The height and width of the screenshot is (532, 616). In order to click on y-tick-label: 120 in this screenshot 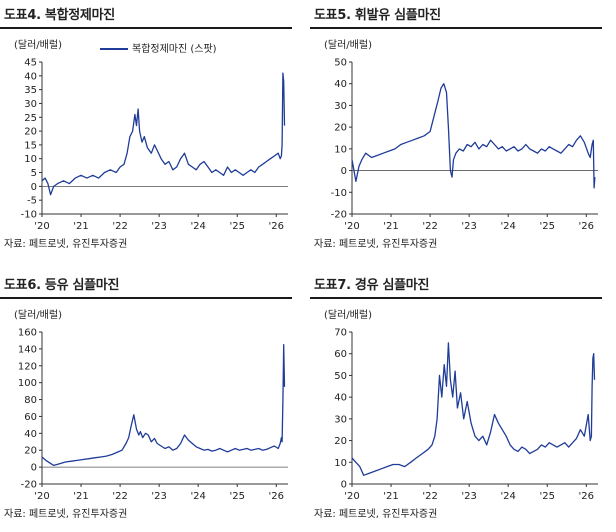, I will do `click(27, 366)`.